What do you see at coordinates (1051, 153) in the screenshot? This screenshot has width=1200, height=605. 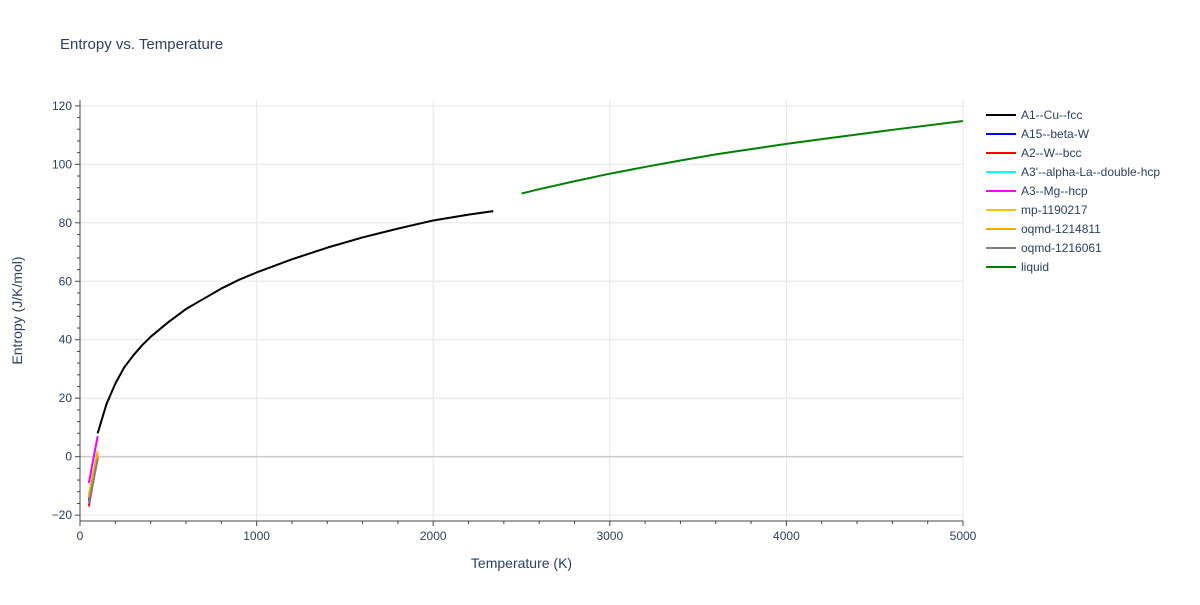 I see `legend-label: A2--W--bcc` at bounding box center [1051, 153].